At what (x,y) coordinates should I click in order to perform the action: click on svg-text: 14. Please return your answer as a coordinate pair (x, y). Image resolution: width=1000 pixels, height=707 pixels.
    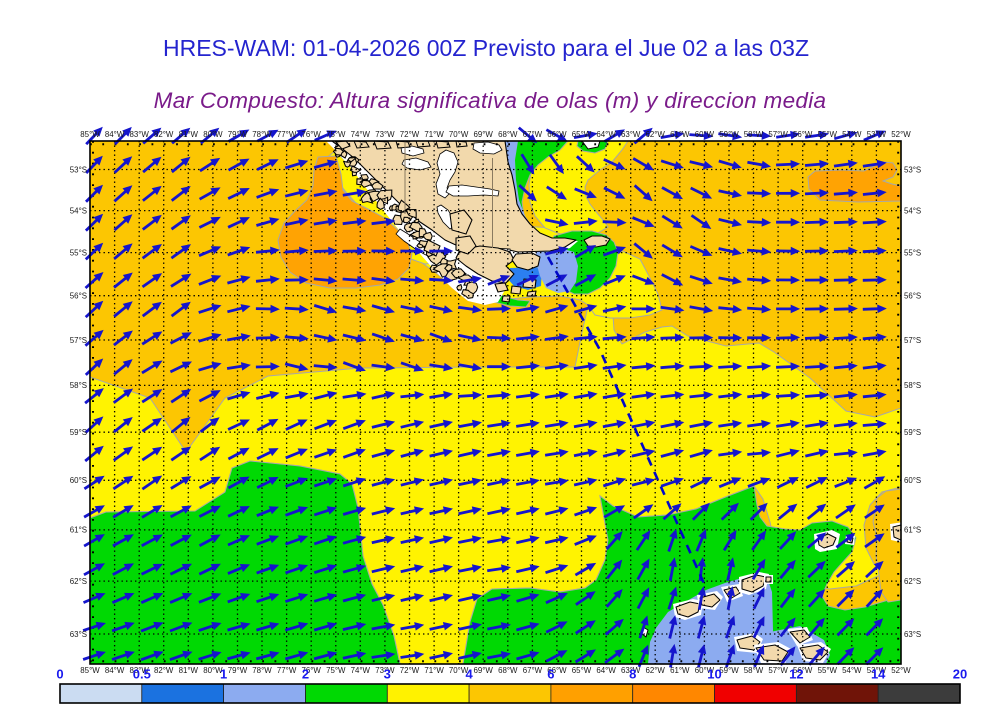
    Looking at the image, I should click on (878, 674).